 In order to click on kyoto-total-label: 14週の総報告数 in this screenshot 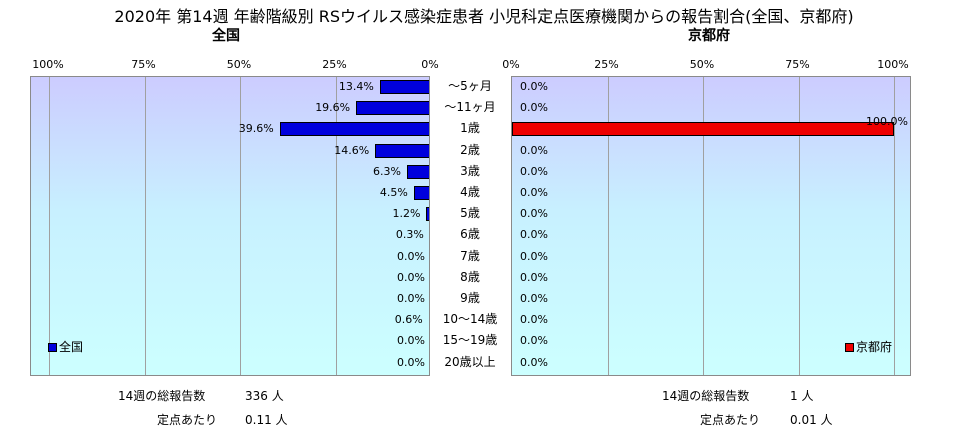, I will do `click(706, 396)`.